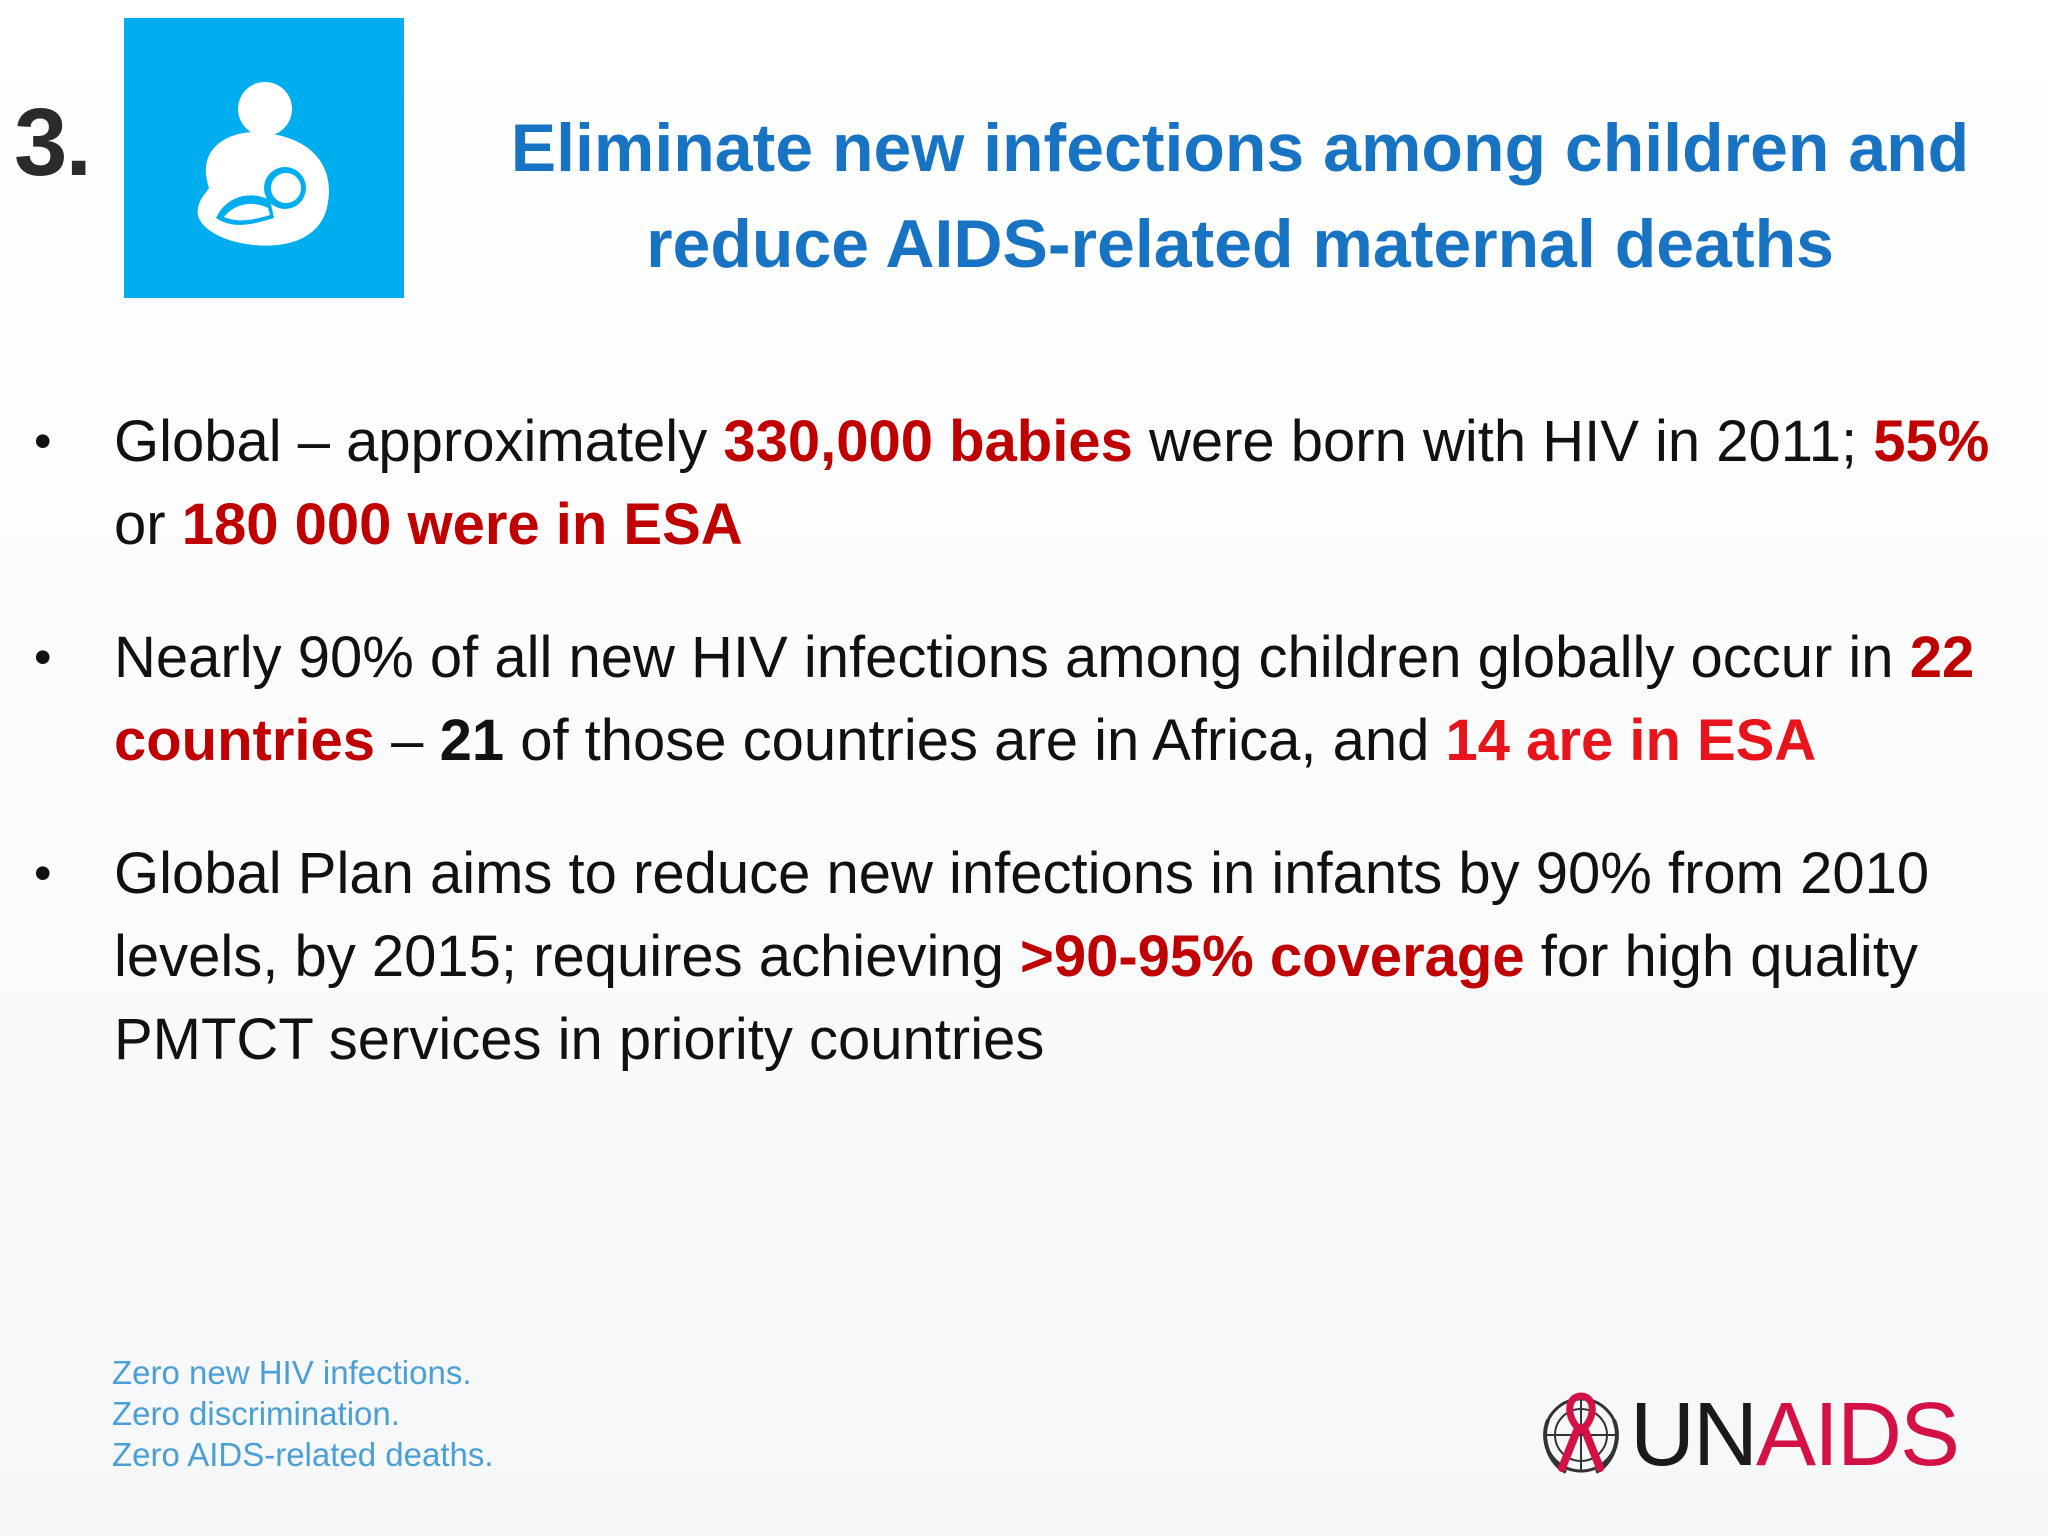 This screenshot has height=1536, width=2048. Describe the element at coordinates (303, 1454) in the screenshot. I see `tagline-line-3: Zero AIDS-related deaths.` at that location.